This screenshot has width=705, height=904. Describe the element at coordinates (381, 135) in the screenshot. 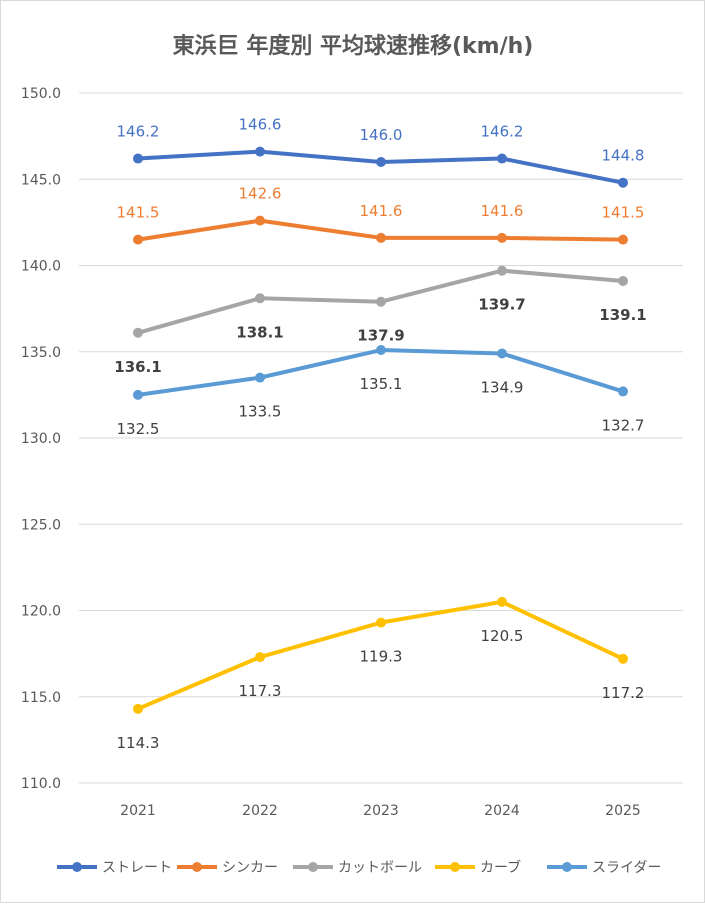

I see `data-label: 146.0` at that location.